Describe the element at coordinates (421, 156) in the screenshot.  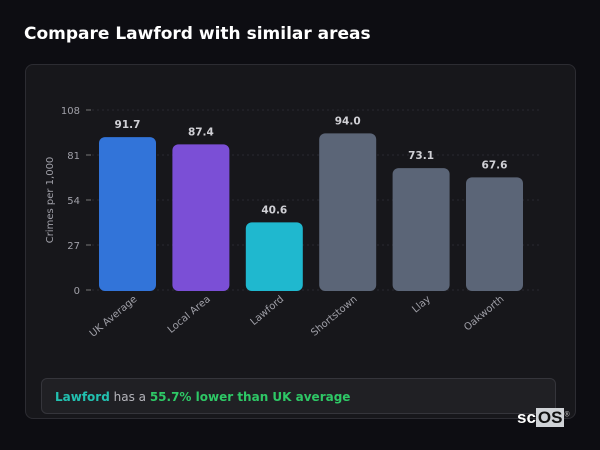
I see `data-label: 73.1` at that location.